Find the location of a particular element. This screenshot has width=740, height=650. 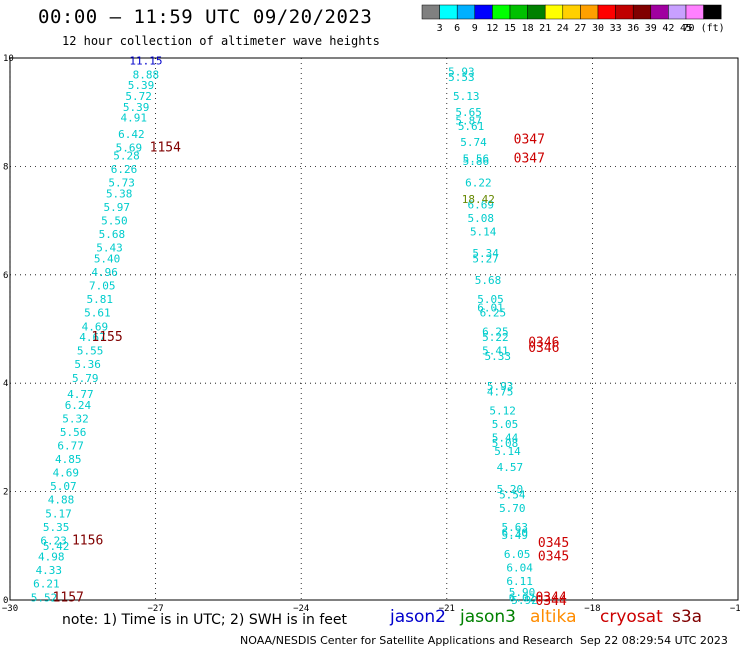

mission-cryosat: cryosat is located at coordinates (631, 617).